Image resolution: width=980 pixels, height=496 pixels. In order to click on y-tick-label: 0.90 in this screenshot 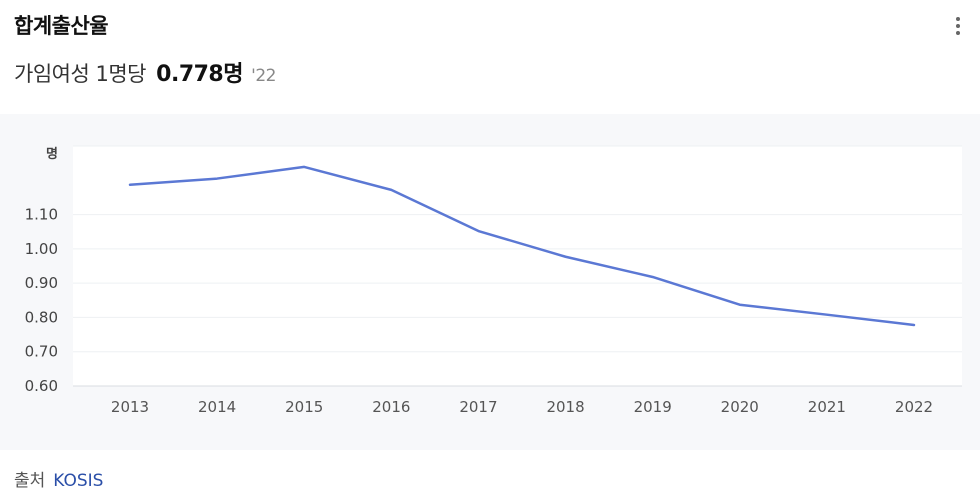, I will do `click(41, 283)`.